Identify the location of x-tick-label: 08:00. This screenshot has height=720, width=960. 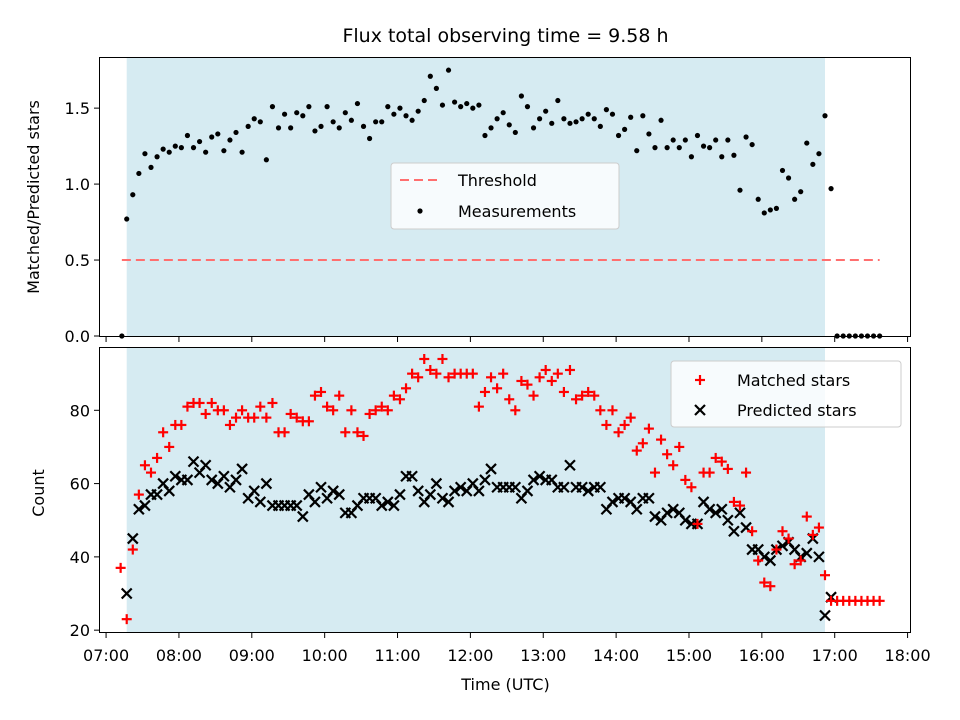
(179, 655).